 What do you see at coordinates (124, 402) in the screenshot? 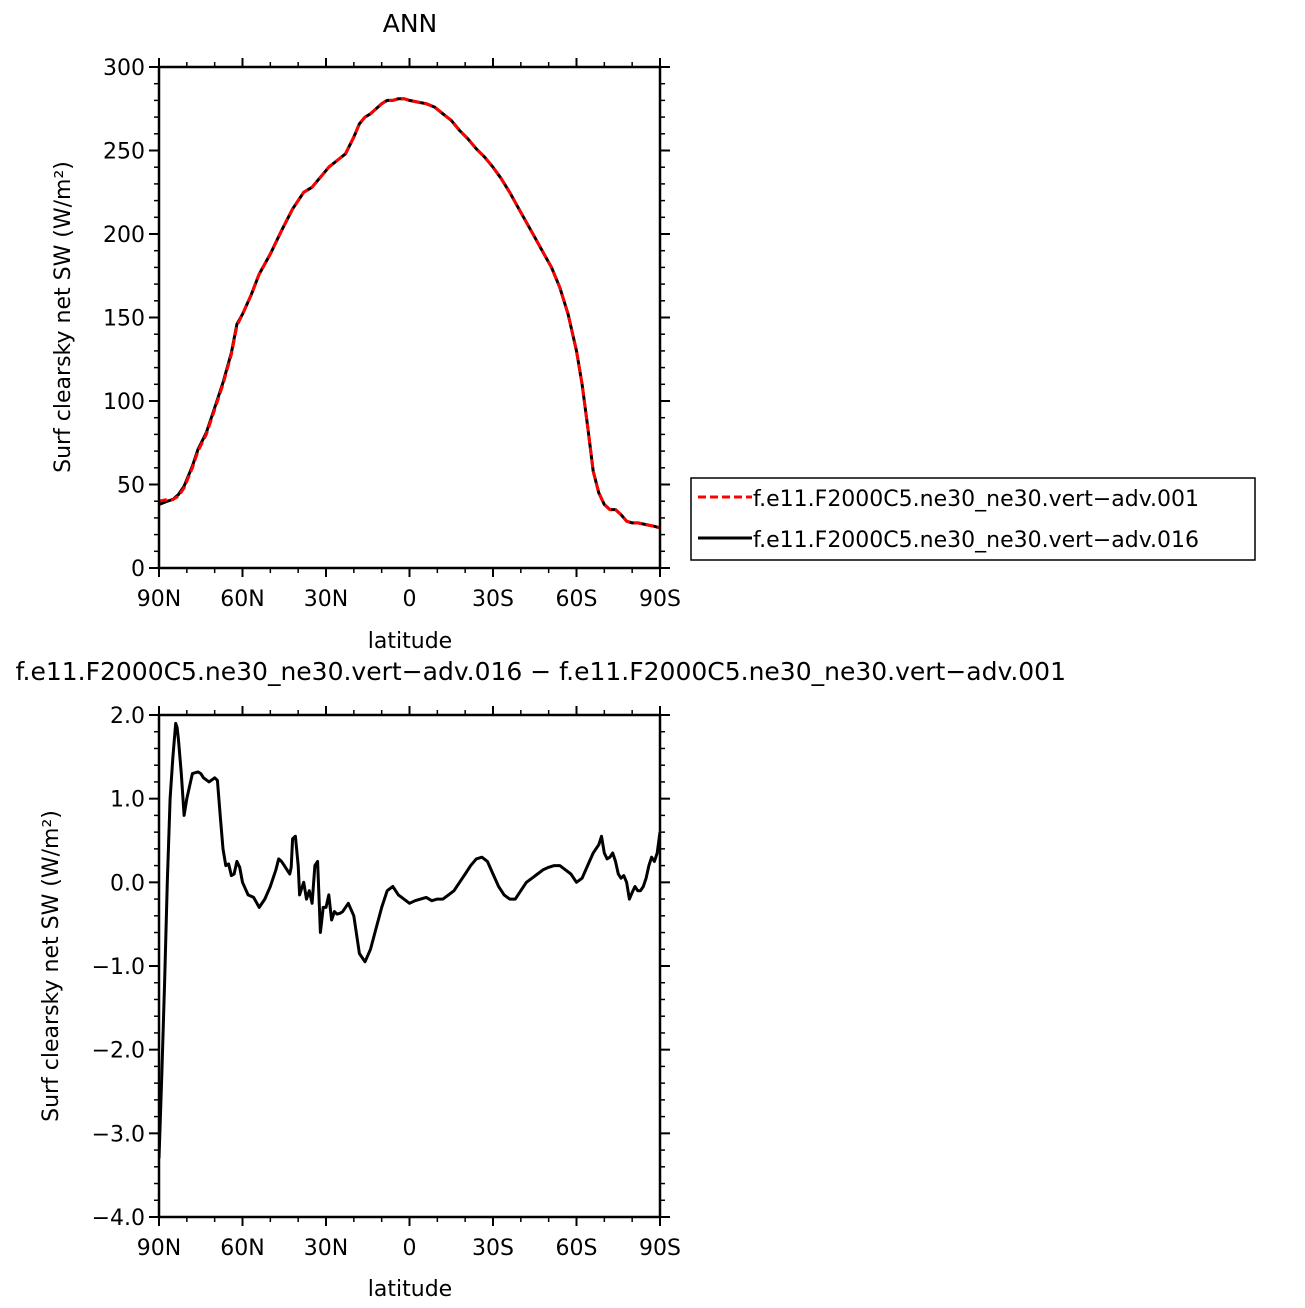
I see `chart0-y-tick-label: 100` at bounding box center [124, 402].